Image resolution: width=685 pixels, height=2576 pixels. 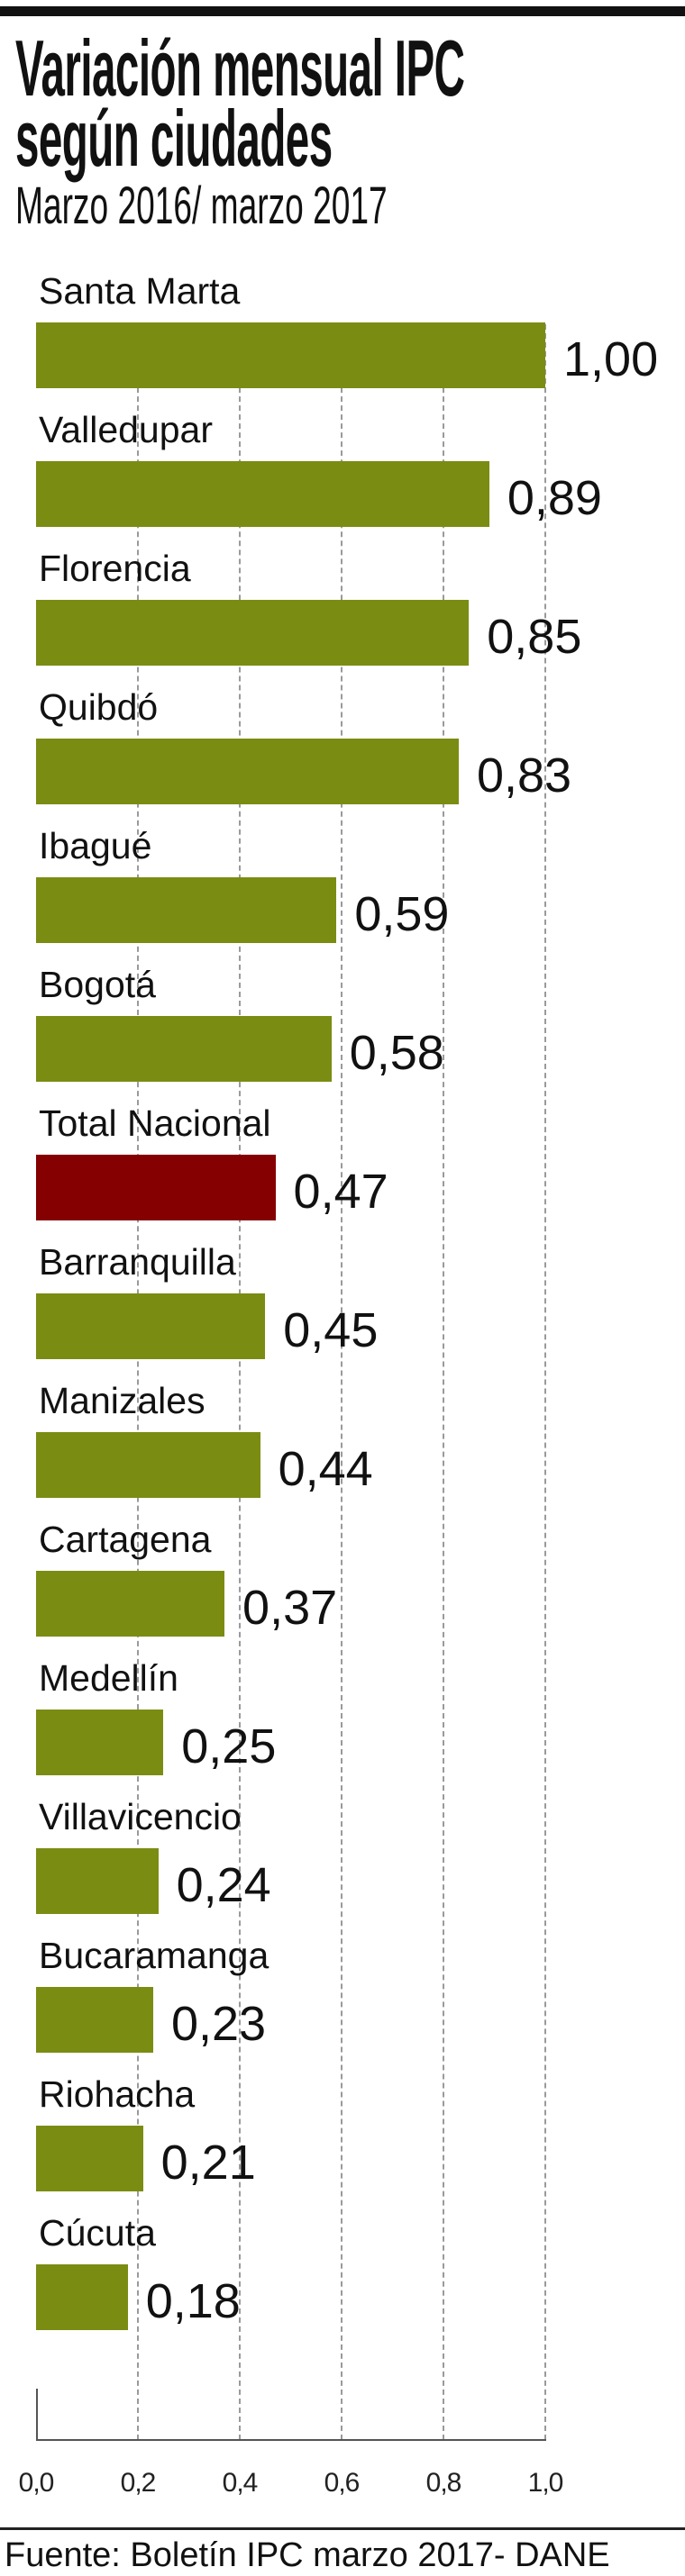 What do you see at coordinates (208, 2163) in the screenshot?
I see `value-label: 0,21` at bounding box center [208, 2163].